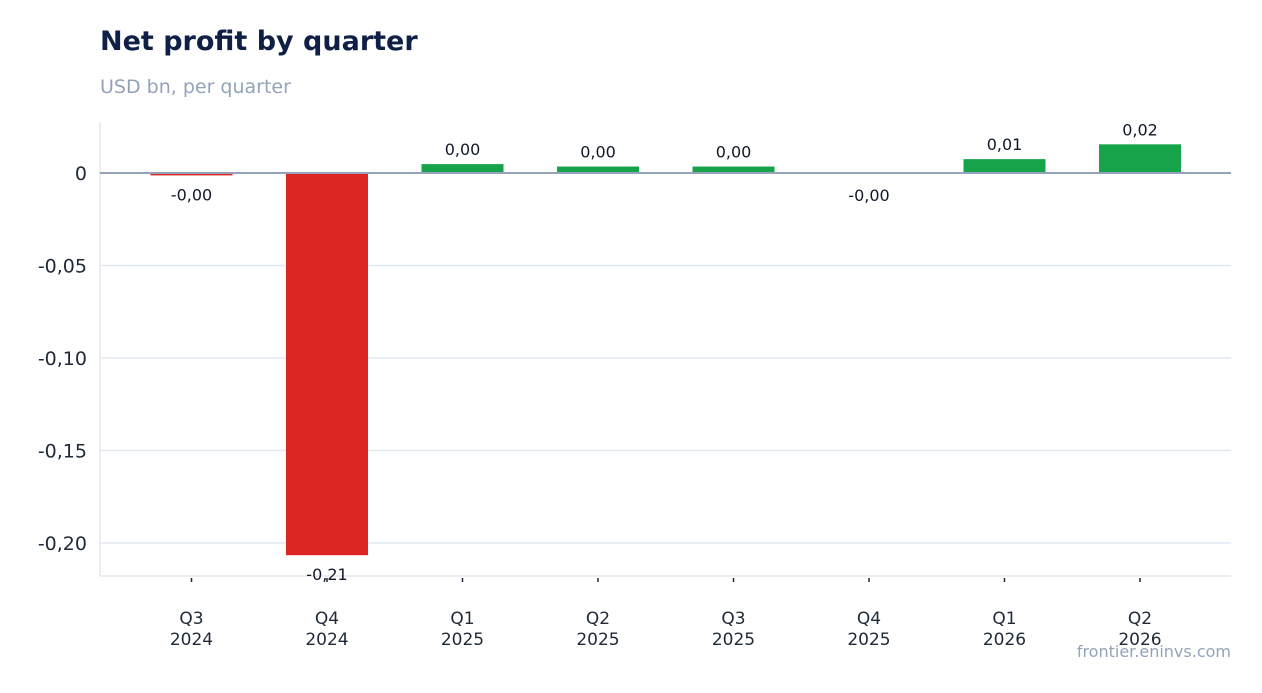 The width and height of the screenshot is (1262, 693). I want to click on chart-subtitle: USD bn, per quarter, so click(195, 87).